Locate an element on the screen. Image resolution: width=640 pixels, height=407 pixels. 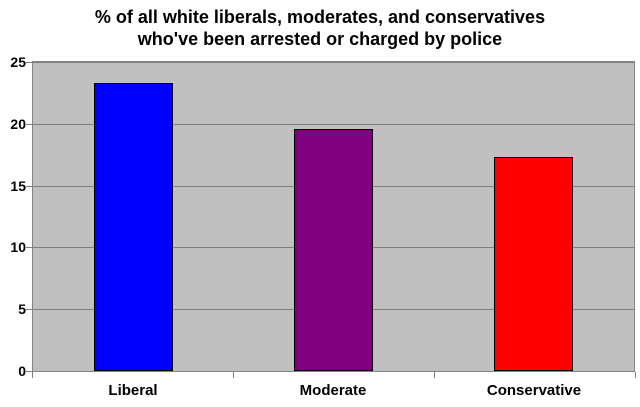
y-tick-label-20: 20 is located at coordinates (18, 124).